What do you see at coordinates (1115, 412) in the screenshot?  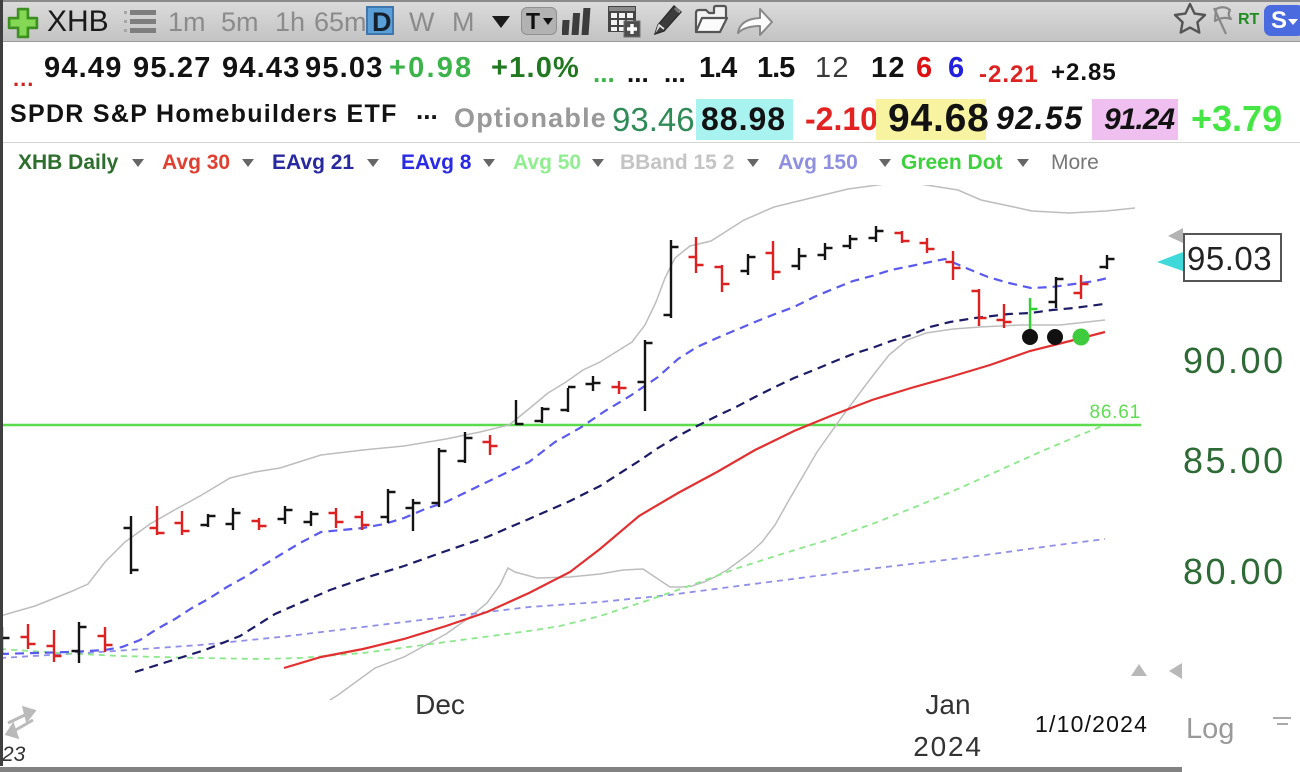 I see `svg-text: 86.61` at bounding box center [1115, 412].